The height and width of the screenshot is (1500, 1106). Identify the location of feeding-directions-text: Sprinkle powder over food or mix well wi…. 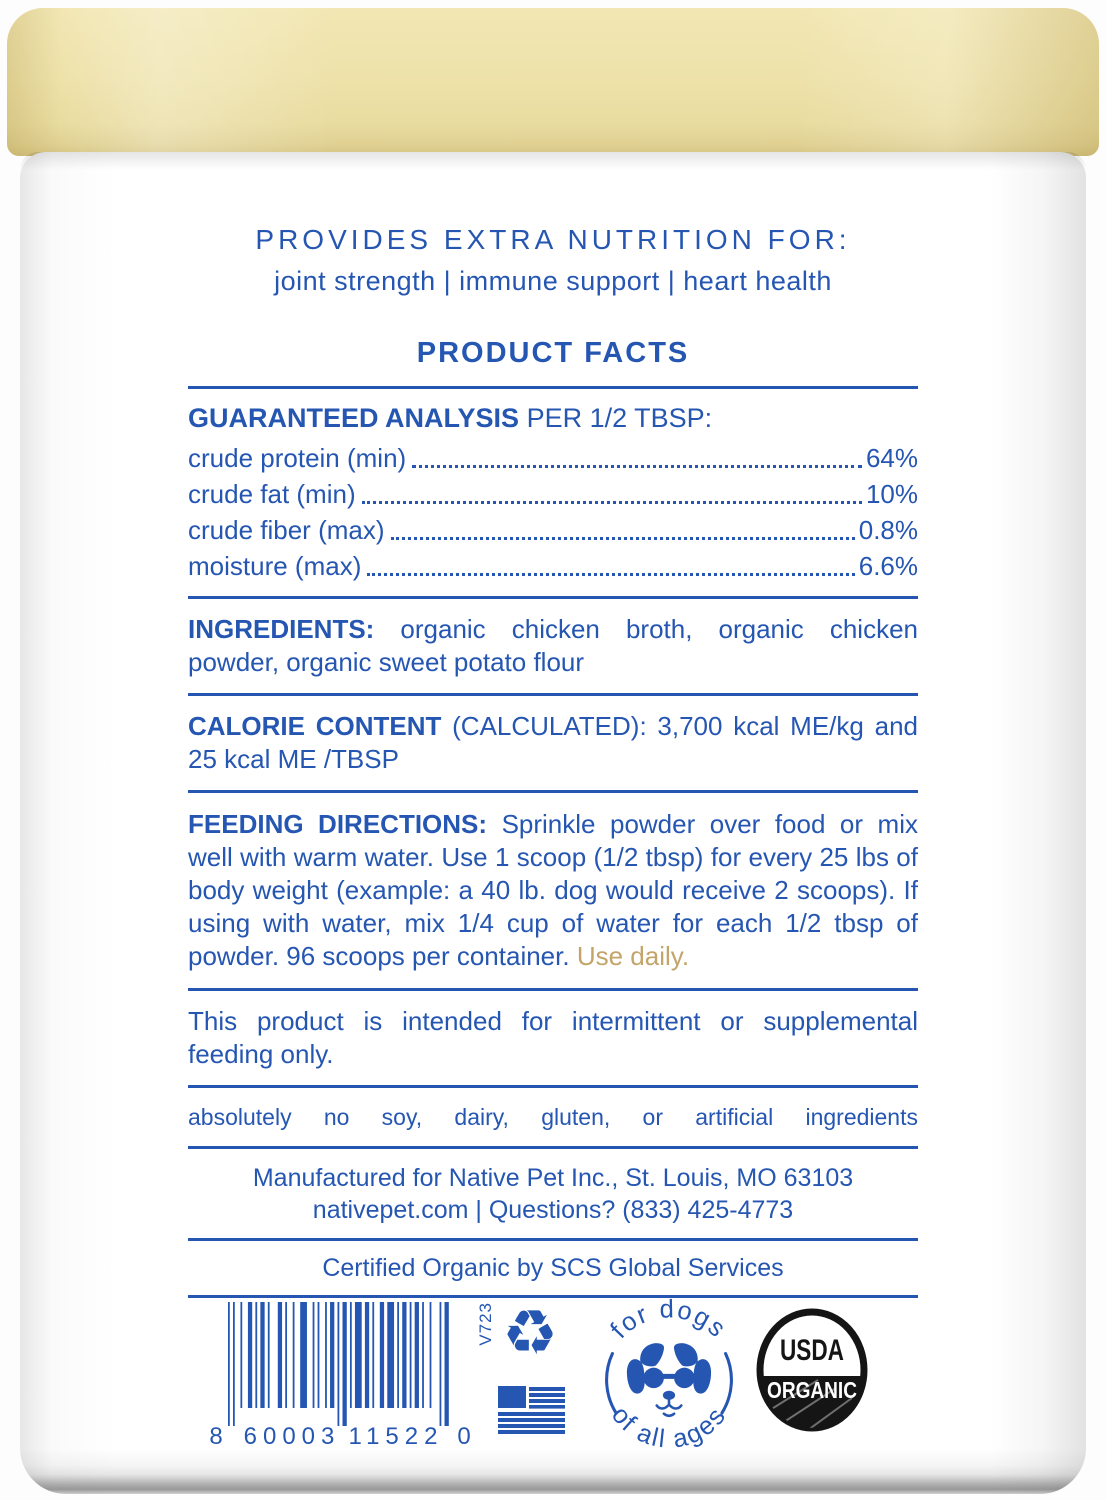
(553, 890).